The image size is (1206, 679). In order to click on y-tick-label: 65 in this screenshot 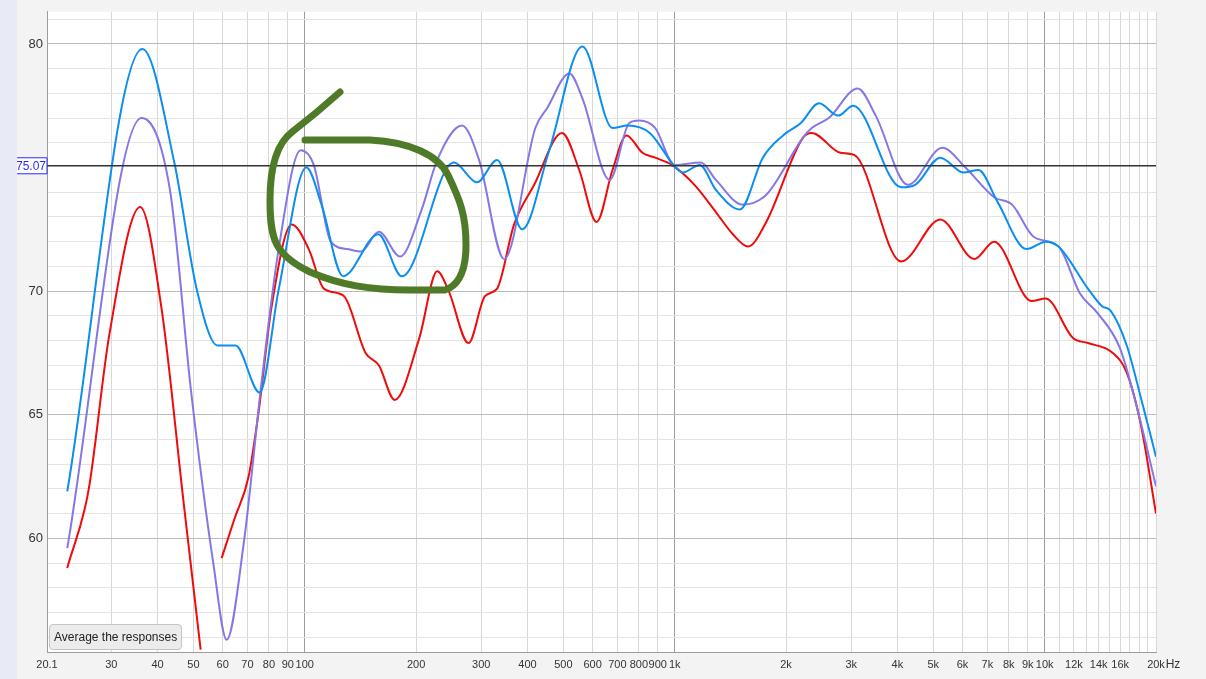, I will do `click(35, 414)`.